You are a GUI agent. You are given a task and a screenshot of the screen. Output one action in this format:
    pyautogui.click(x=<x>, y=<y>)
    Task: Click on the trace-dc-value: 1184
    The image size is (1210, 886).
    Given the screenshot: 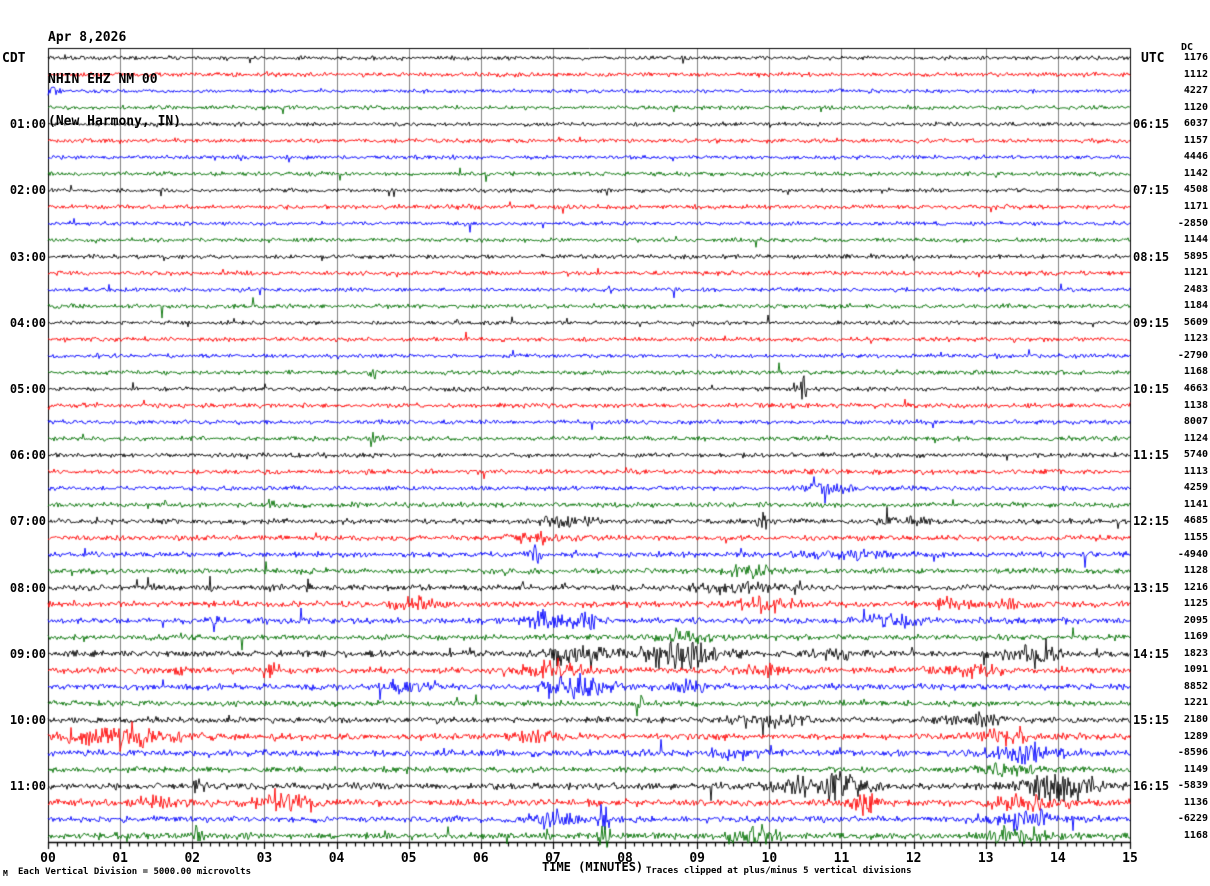 What is the action you would take?
    pyautogui.click(x=1195, y=306)
    